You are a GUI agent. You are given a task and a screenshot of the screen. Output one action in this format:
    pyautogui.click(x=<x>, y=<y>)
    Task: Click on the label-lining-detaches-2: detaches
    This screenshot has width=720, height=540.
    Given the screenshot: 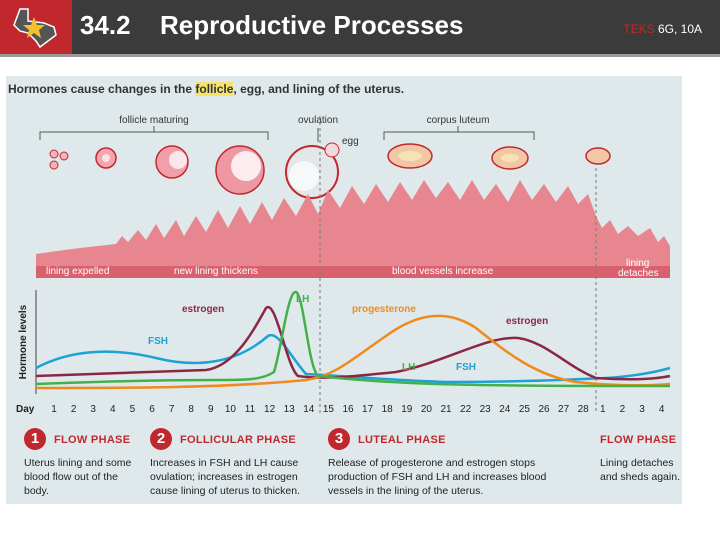 What is the action you would take?
    pyautogui.click(x=638, y=273)
    